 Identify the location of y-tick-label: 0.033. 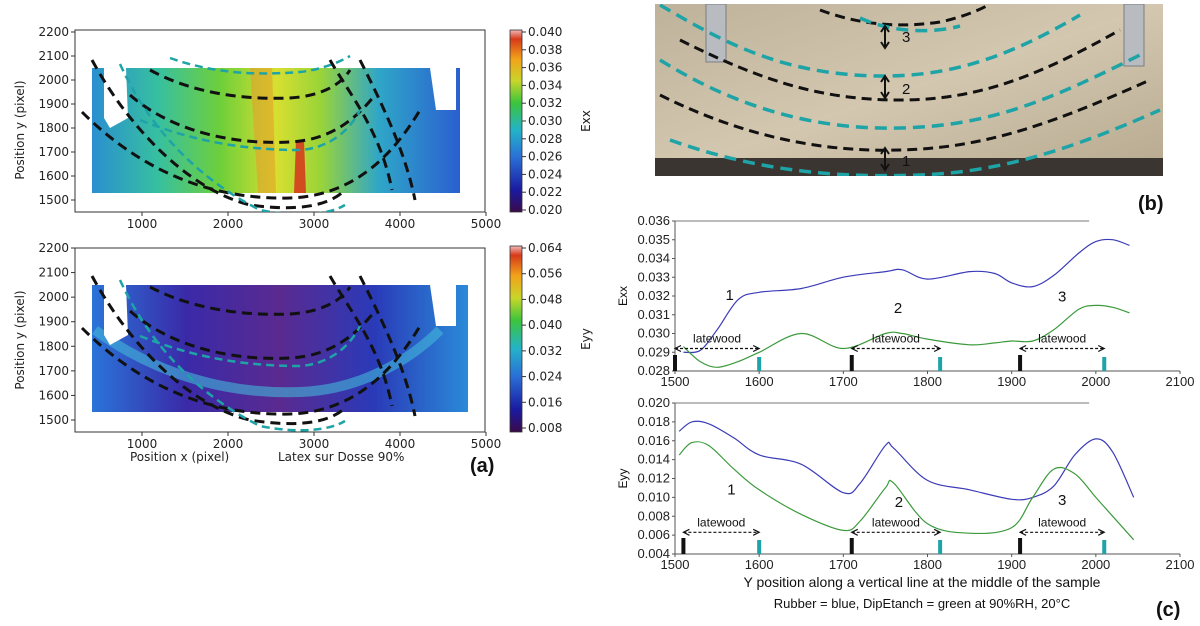
(653, 276).